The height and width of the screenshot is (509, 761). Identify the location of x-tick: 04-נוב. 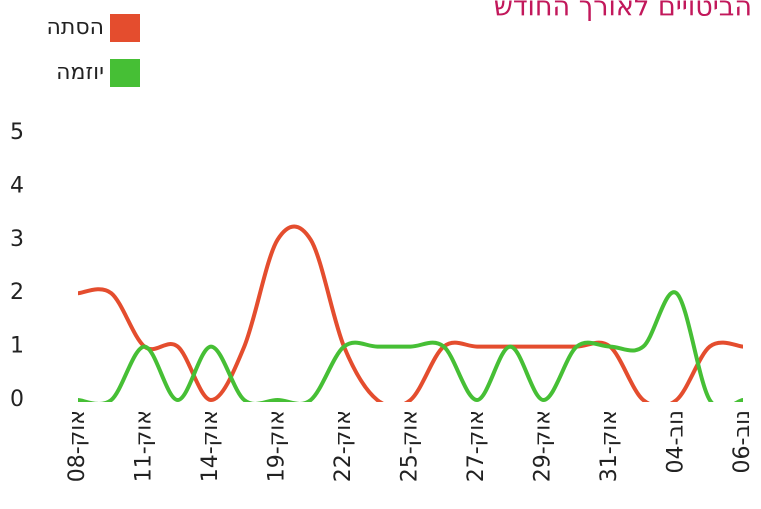
(676, 441).